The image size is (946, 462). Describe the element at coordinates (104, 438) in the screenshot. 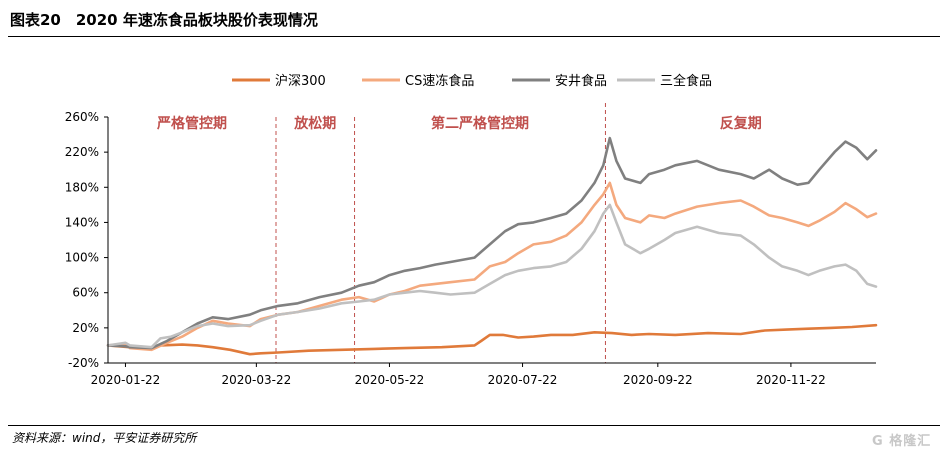

I see `source-note: 资料来源：wind，平安证券研究所` at that location.